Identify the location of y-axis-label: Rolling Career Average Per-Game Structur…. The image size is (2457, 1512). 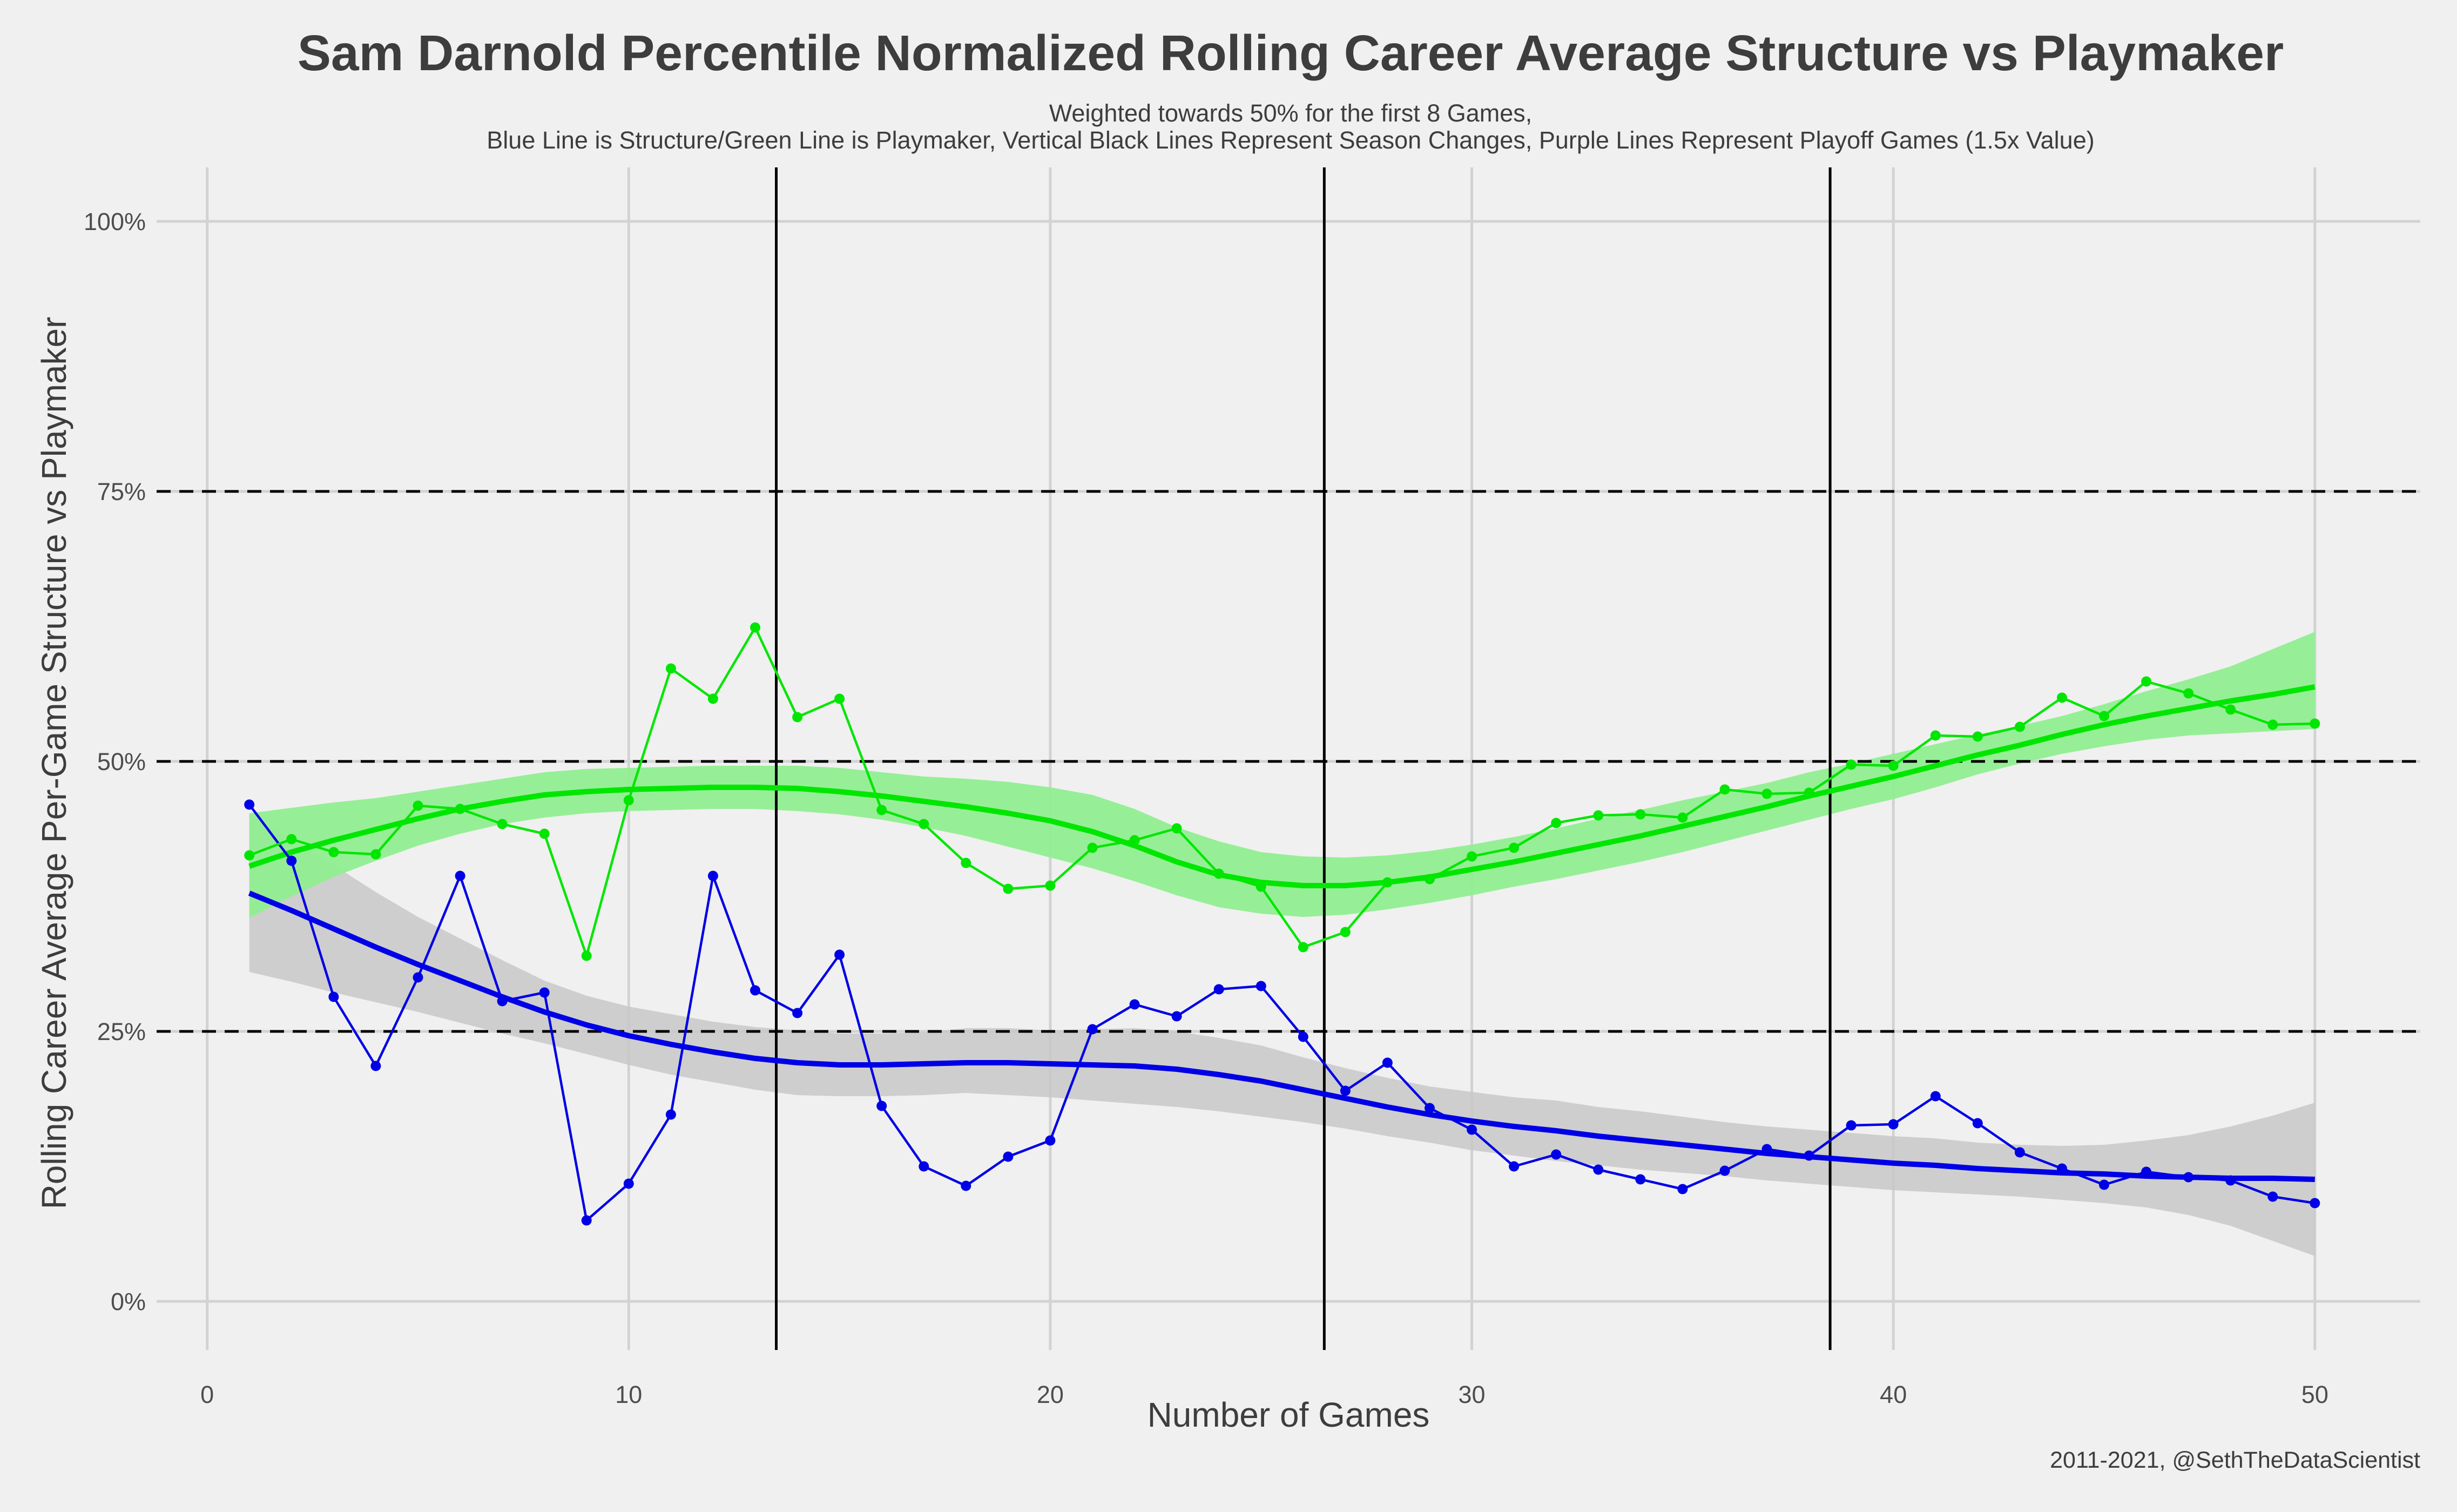
(54, 764).